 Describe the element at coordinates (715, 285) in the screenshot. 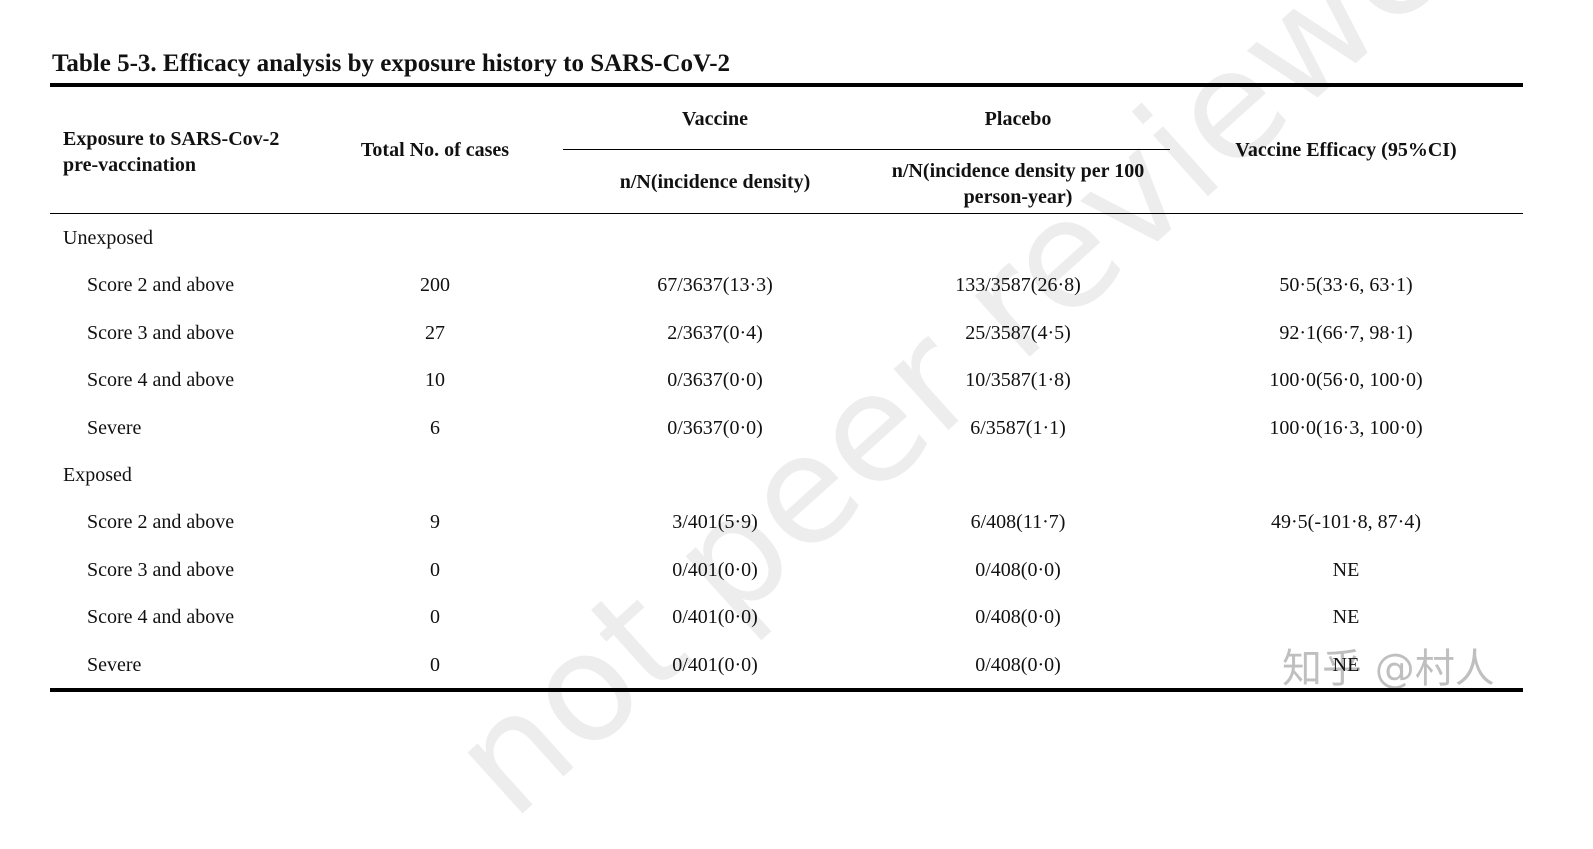

I see `vaccine-cell: 67/3637(13·3)` at that location.